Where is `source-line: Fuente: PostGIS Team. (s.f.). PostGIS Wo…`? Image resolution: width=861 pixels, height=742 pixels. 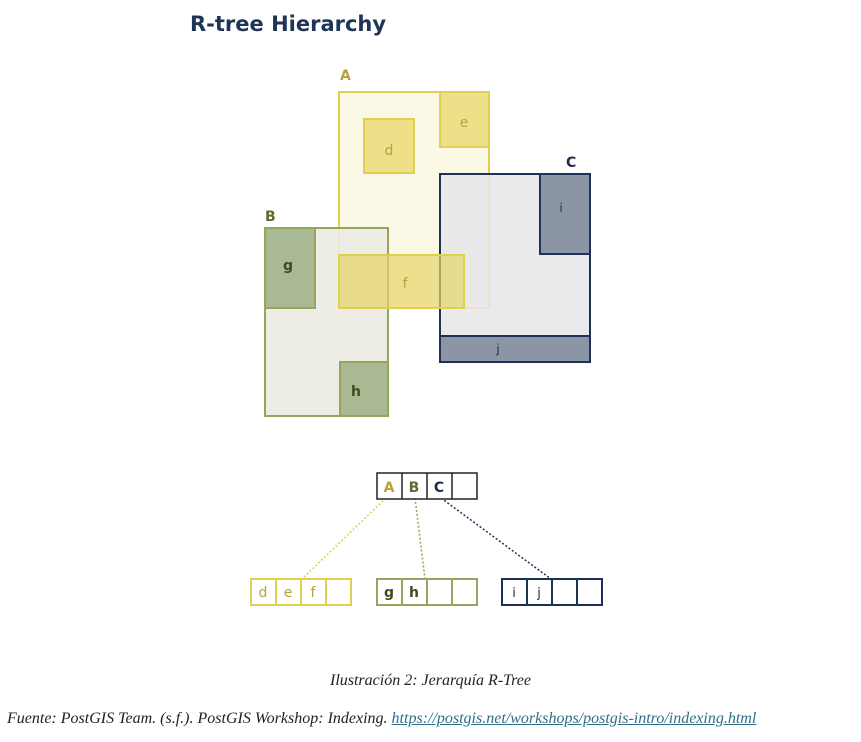
source-line: Fuente: PostGIS Team. (s.f.). PostGIS Wo… is located at coordinates (381, 719).